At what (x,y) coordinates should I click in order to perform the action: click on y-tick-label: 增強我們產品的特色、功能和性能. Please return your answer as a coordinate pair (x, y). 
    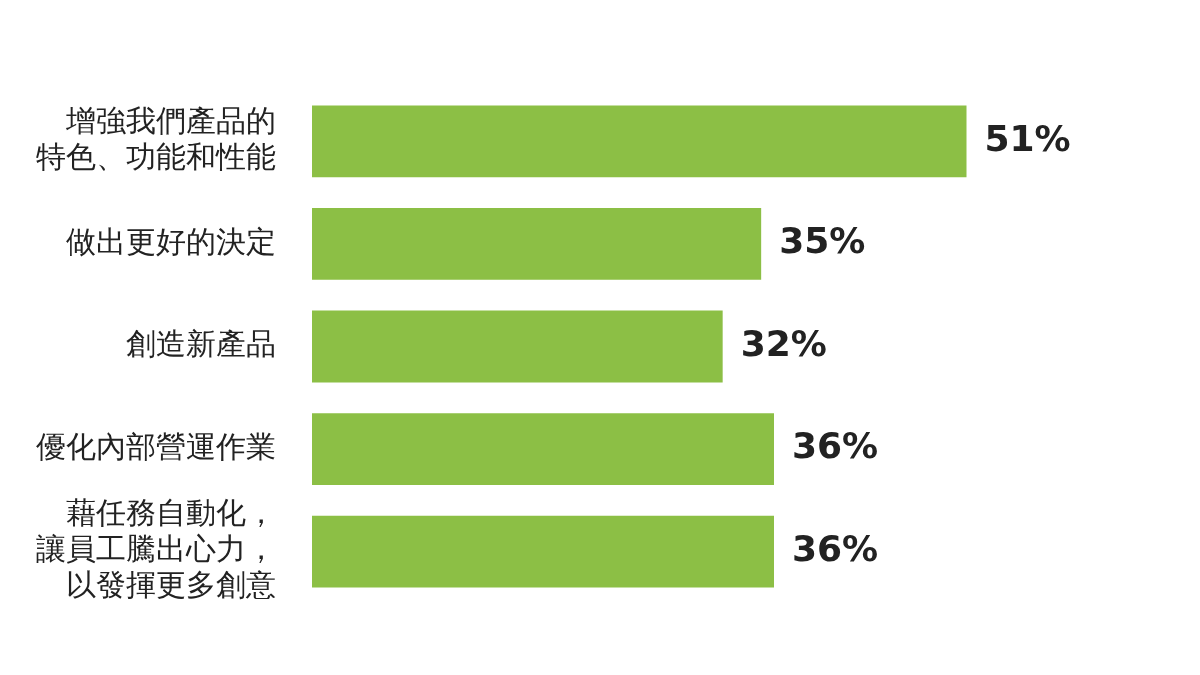
    Looking at the image, I should click on (156, 139).